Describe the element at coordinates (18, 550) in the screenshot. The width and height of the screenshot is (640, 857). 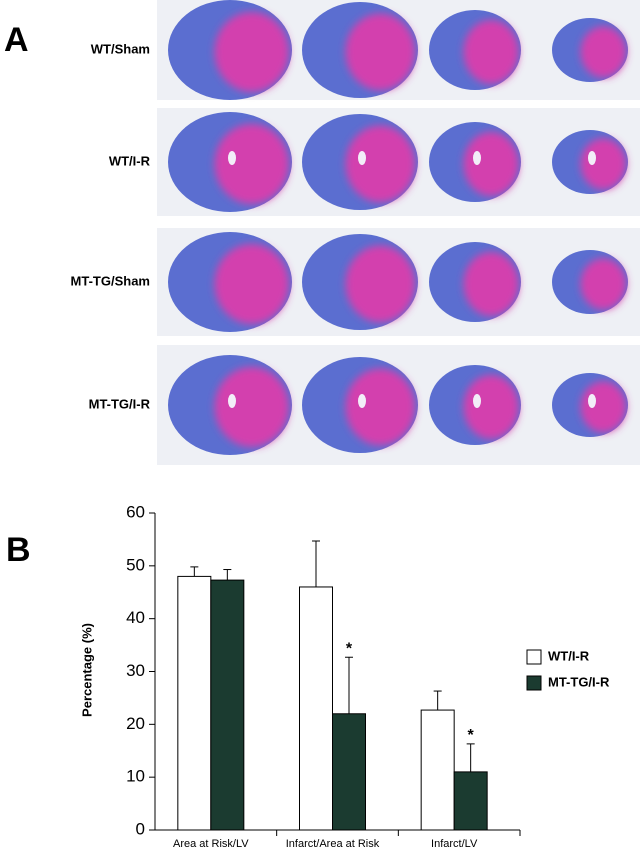
I see `panel-label: B` at that location.